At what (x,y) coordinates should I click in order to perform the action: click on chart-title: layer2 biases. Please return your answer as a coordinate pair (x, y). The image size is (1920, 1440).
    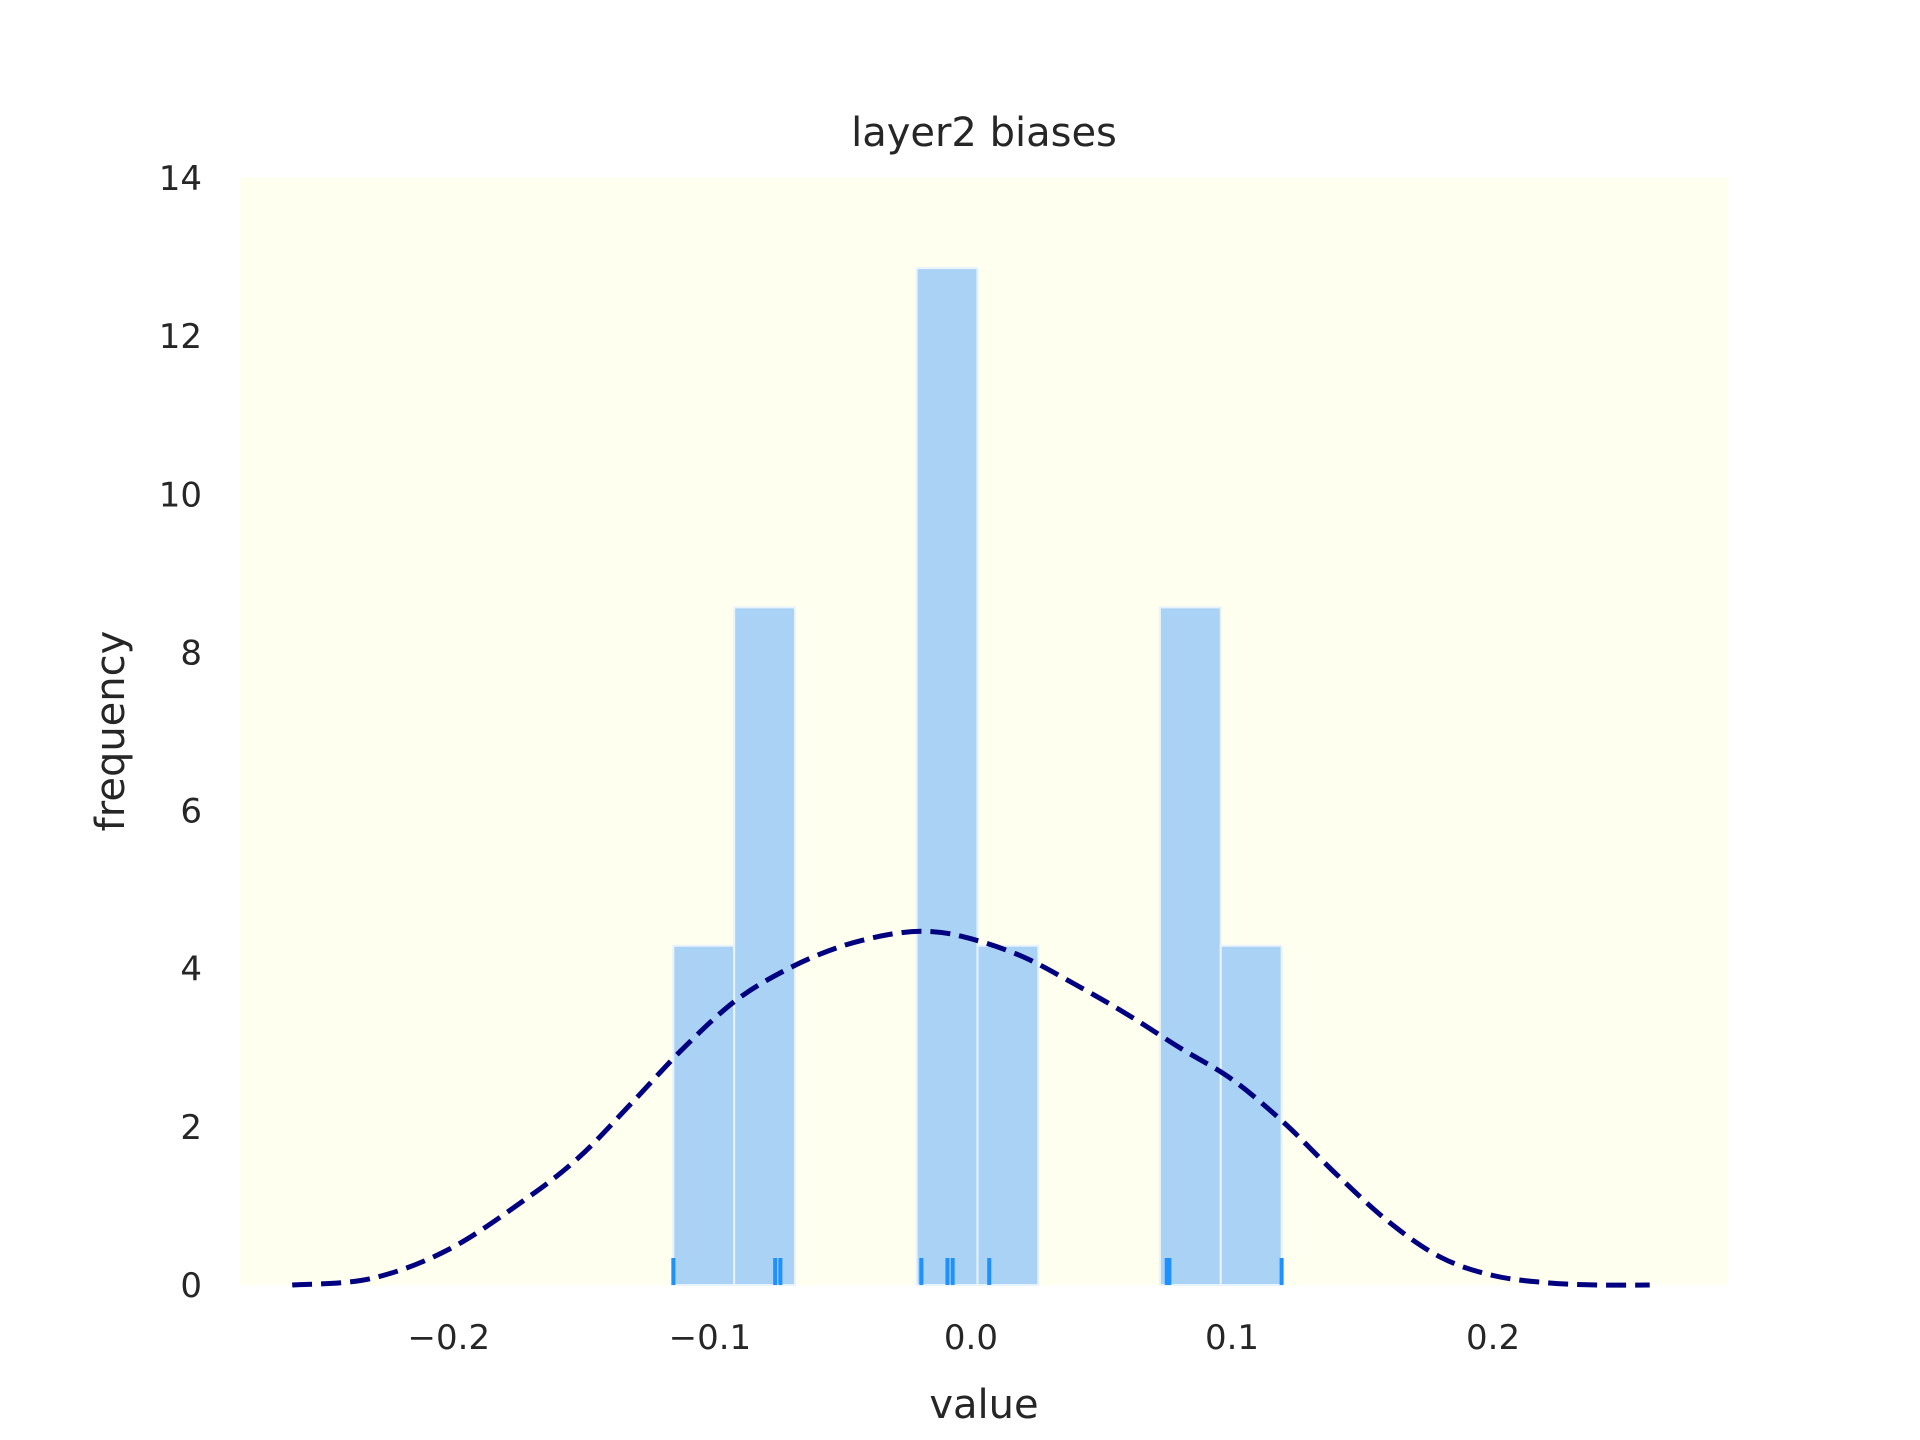
    Looking at the image, I should click on (984, 133).